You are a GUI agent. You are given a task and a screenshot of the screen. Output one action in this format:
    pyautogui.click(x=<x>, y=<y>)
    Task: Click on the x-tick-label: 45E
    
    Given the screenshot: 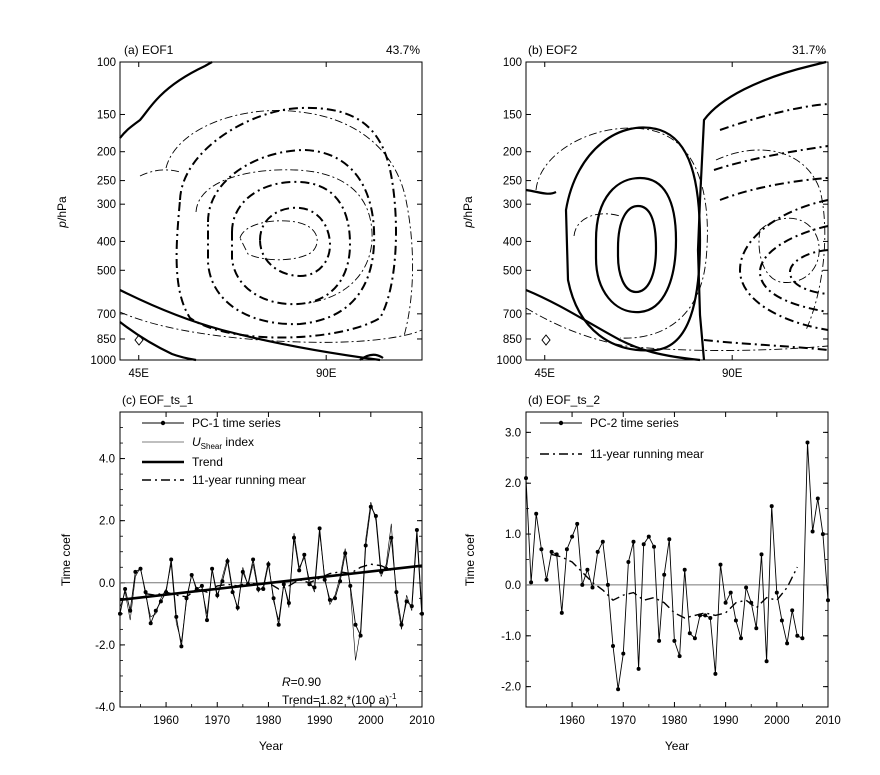 What is the action you would take?
    pyautogui.click(x=545, y=374)
    